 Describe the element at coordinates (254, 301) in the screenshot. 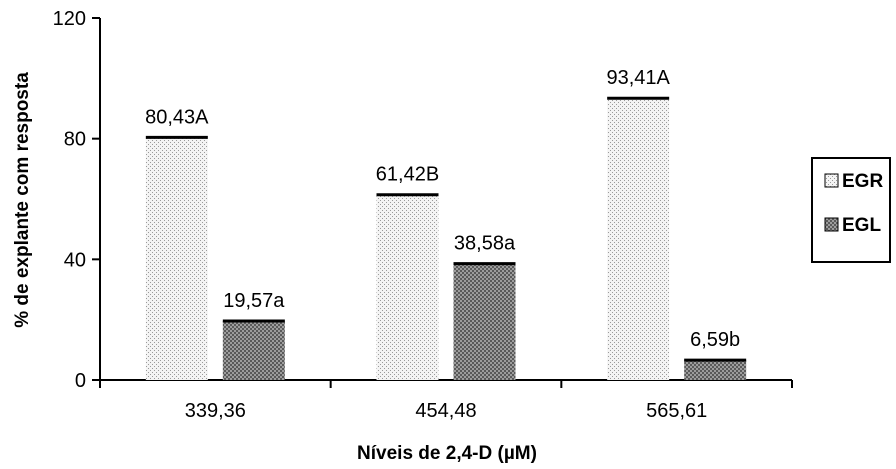

I see `data-label: 19,57a` at that location.